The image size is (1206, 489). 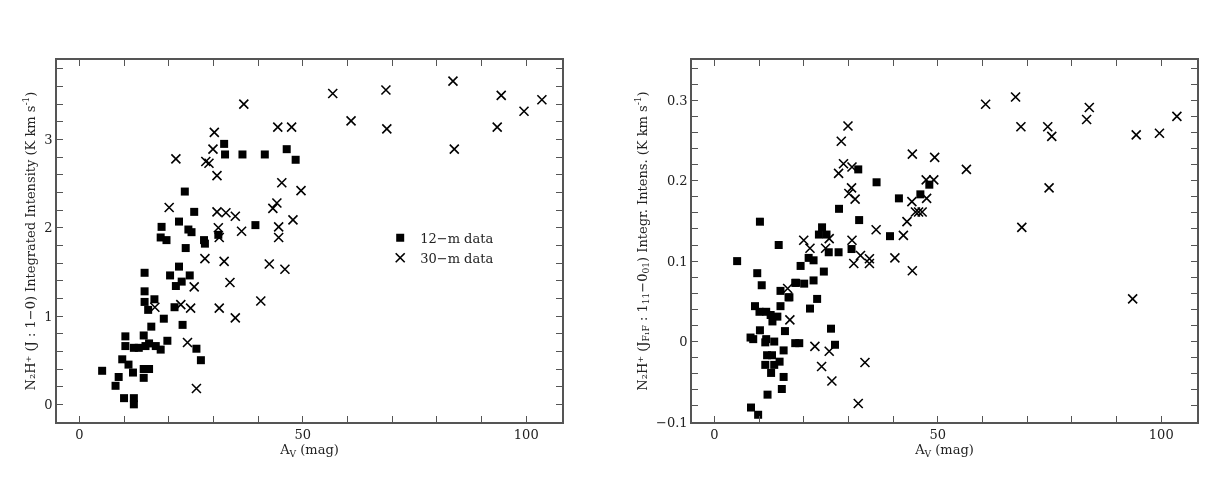 What do you see at coordinates (677, 100) in the screenshot?
I see `y-tick-label: 0.3` at bounding box center [677, 100].